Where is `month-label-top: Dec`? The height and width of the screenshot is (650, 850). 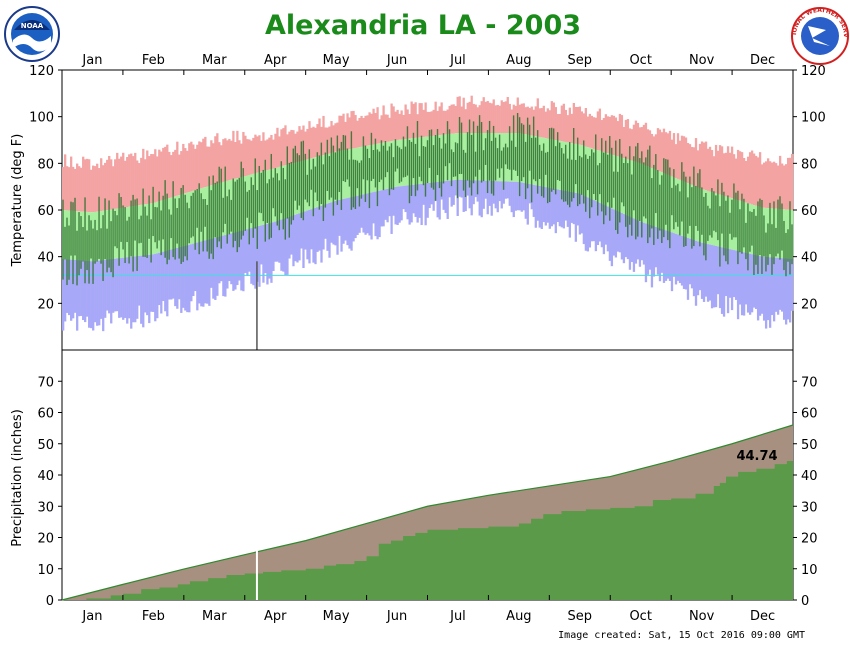
month-label-top: Dec is located at coordinates (762, 60).